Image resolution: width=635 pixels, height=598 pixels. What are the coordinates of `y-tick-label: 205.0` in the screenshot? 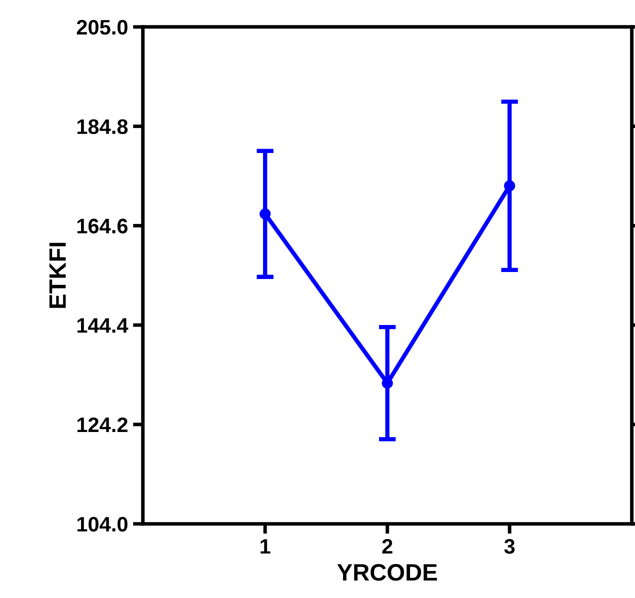 It's located at (102, 27).